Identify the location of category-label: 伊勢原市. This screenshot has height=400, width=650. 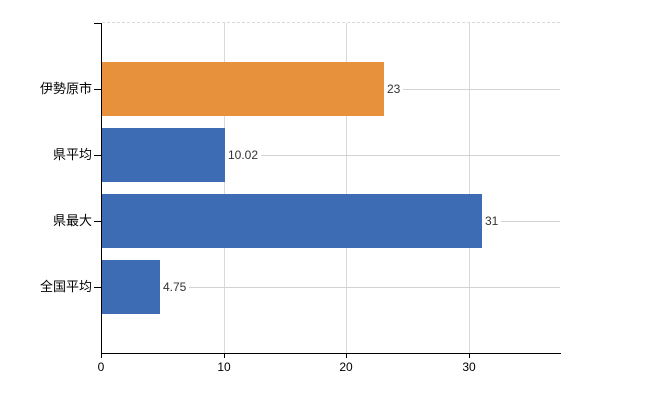
(65, 88).